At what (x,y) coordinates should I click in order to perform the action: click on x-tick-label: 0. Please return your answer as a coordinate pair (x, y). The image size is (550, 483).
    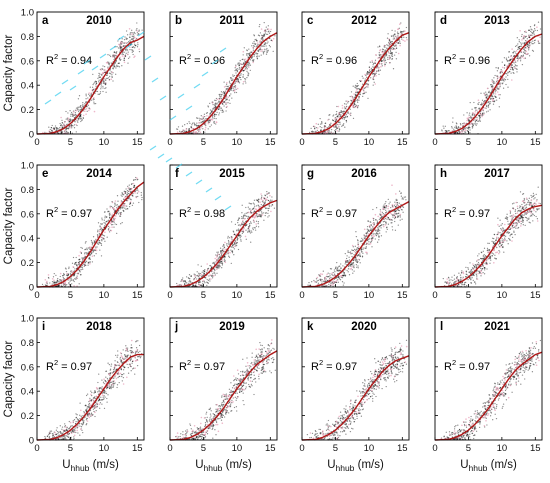
    Looking at the image, I should click on (169, 142).